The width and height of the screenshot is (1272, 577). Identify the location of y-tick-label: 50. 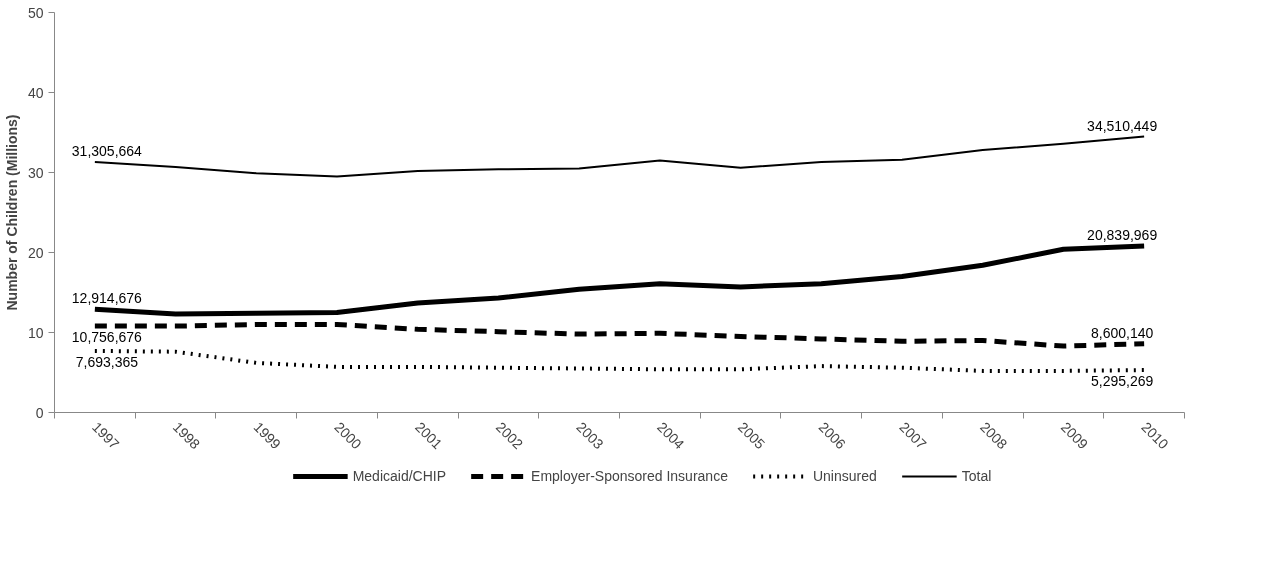
(35, 12).